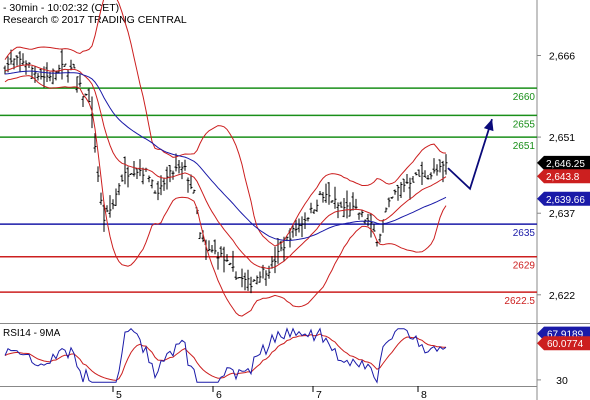  I want to click on level-label: 2660, so click(524, 97).